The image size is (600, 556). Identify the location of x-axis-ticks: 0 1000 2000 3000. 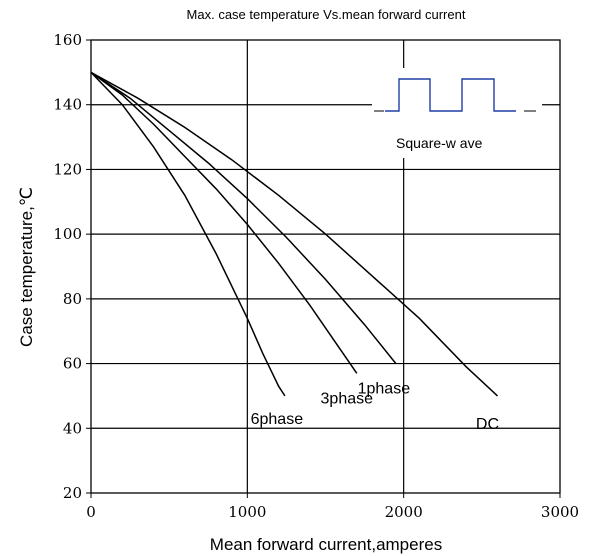
(332, 507).